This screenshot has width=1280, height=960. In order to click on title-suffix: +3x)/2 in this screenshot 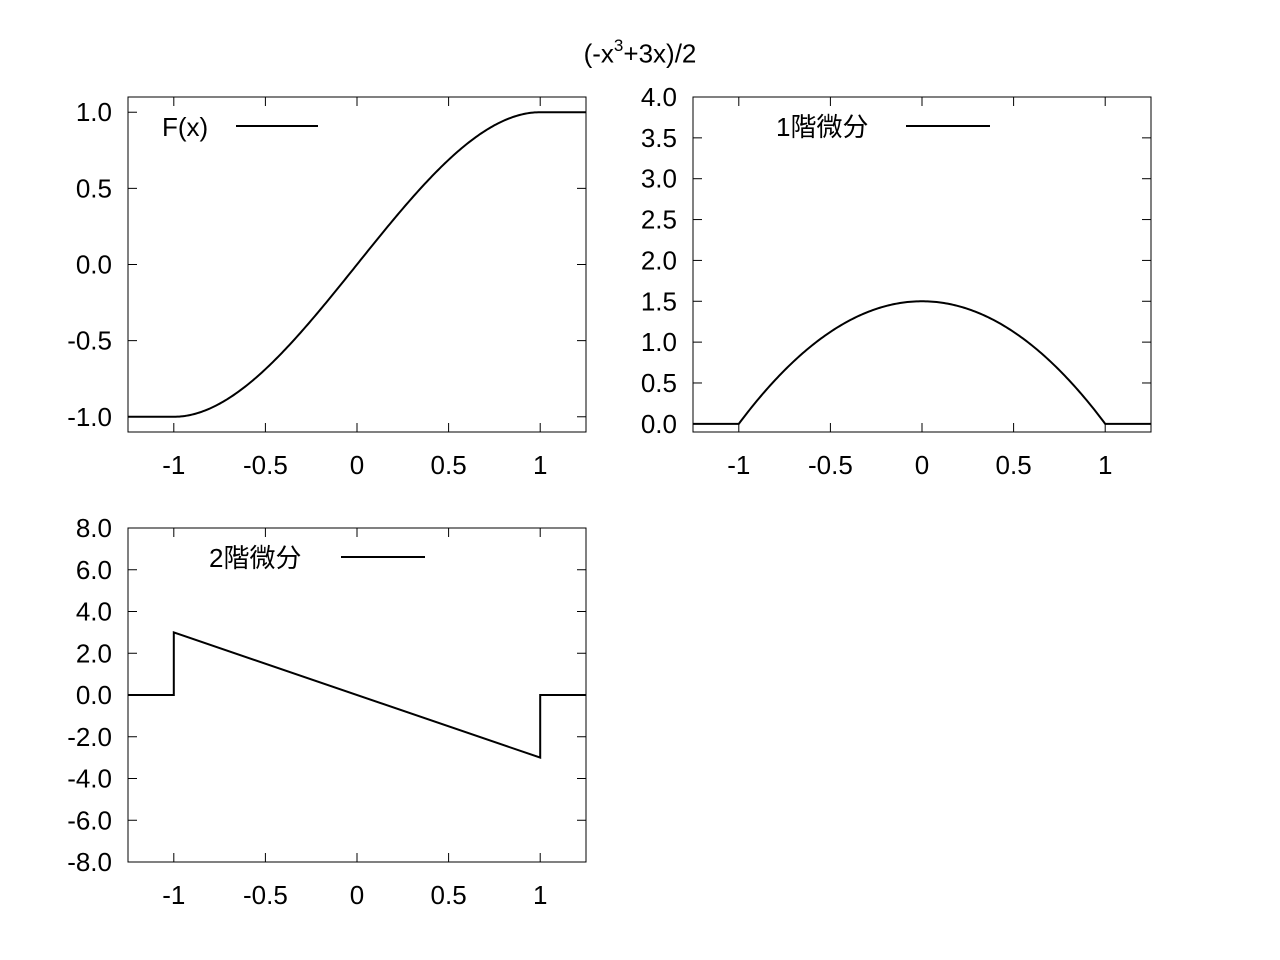, I will do `click(660, 53)`.